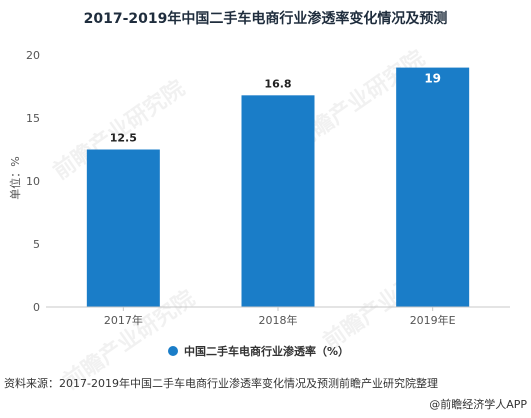  Describe the element at coordinates (278, 320) in the screenshot. I see `x-tick-label: 2018年` at that location.